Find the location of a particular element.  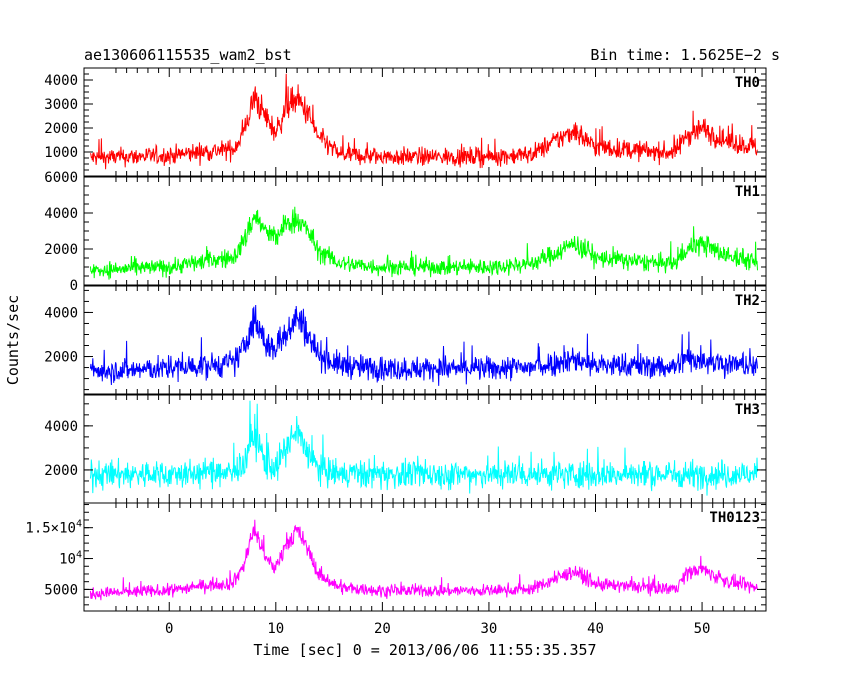

panel-th0: TH0 1000 2000 3000 4000 is located at coordinates (405, 122).